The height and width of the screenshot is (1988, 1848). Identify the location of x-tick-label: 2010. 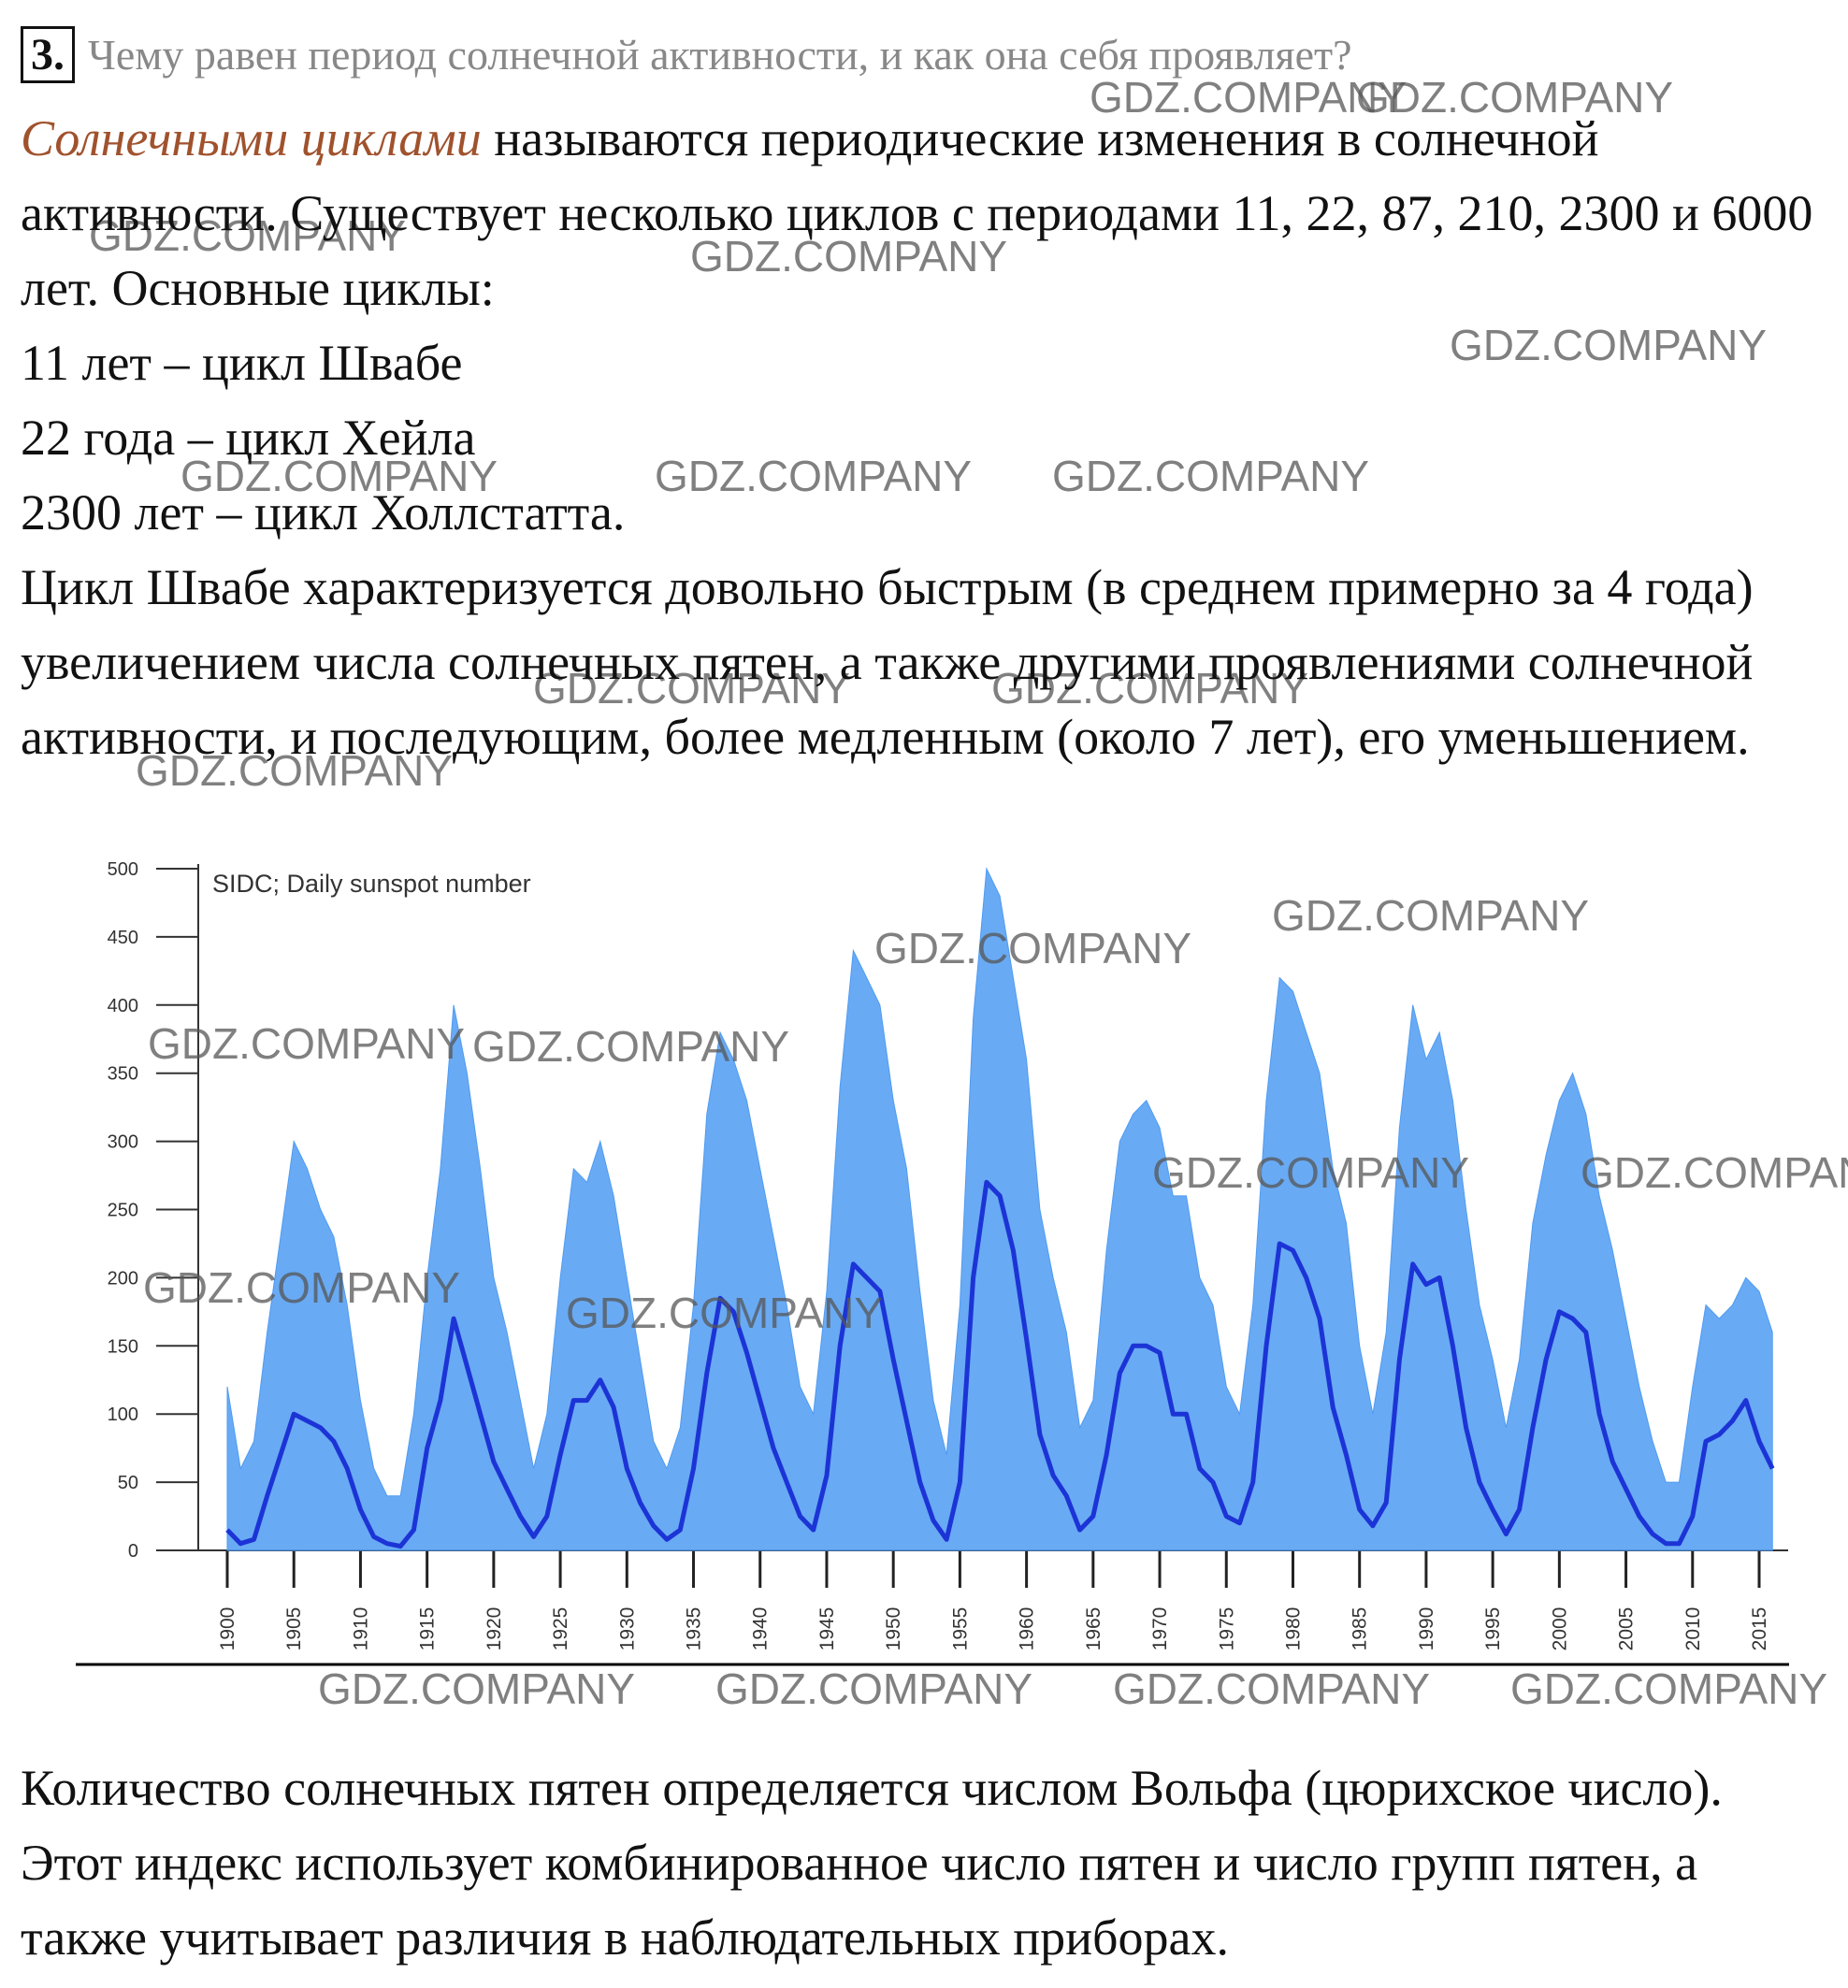
(1693, 1629).